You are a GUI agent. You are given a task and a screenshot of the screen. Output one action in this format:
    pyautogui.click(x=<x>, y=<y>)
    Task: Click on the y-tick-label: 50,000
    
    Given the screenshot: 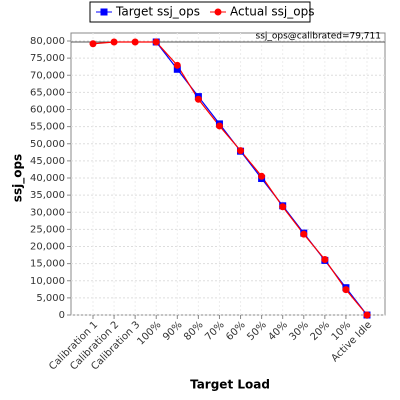 What is the action you would take?
    pyautogui.click(x=47, y=144)
    